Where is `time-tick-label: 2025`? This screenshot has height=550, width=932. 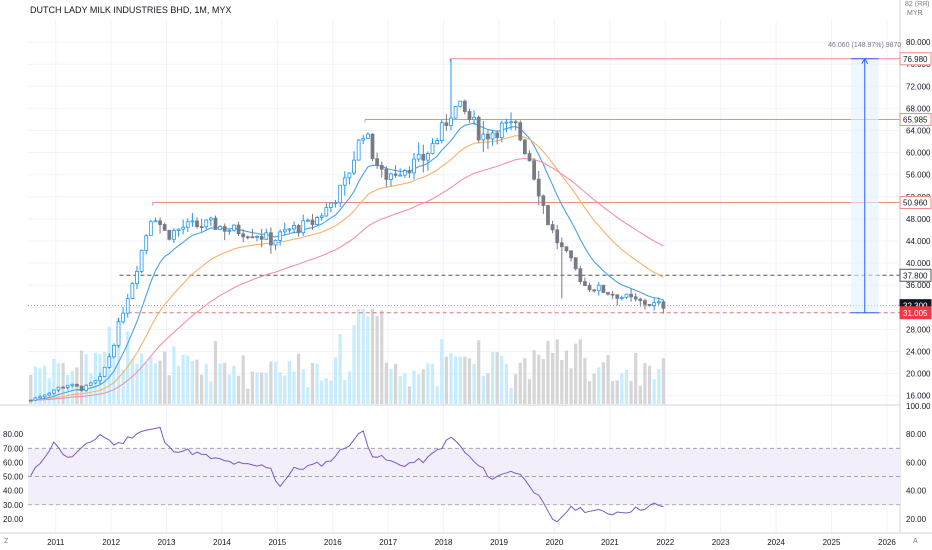 time-tick-label: 2025 is located at coordinates (832, 542).